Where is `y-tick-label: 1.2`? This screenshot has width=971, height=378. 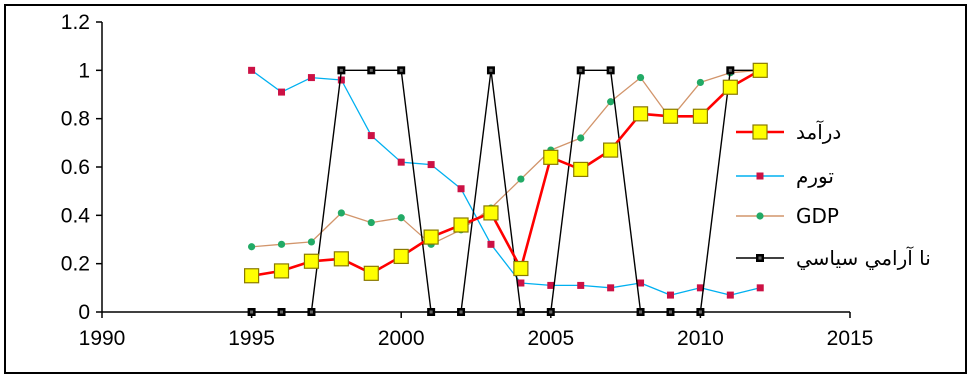
y-tick-label: 1.2 is located at coordinates (75, 22).